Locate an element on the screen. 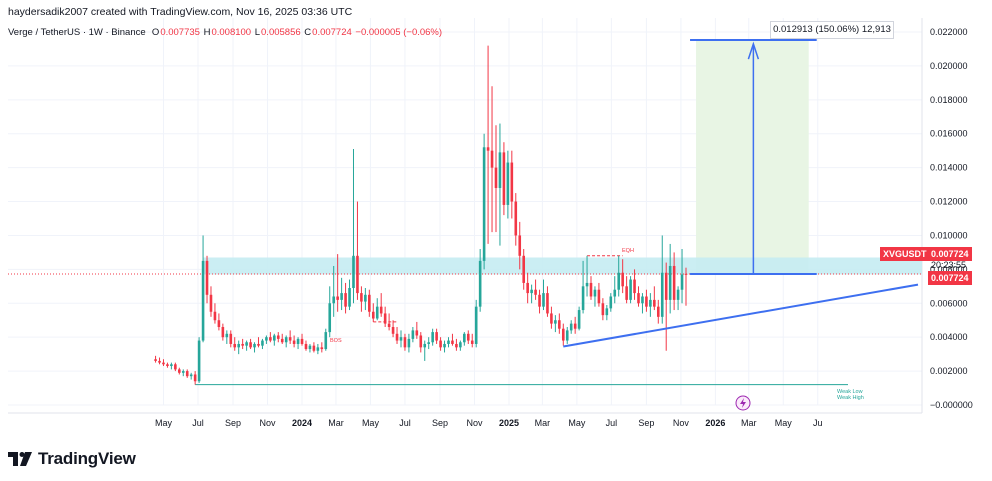  x-tick-label: Ju is located at coordinates (818, 423).